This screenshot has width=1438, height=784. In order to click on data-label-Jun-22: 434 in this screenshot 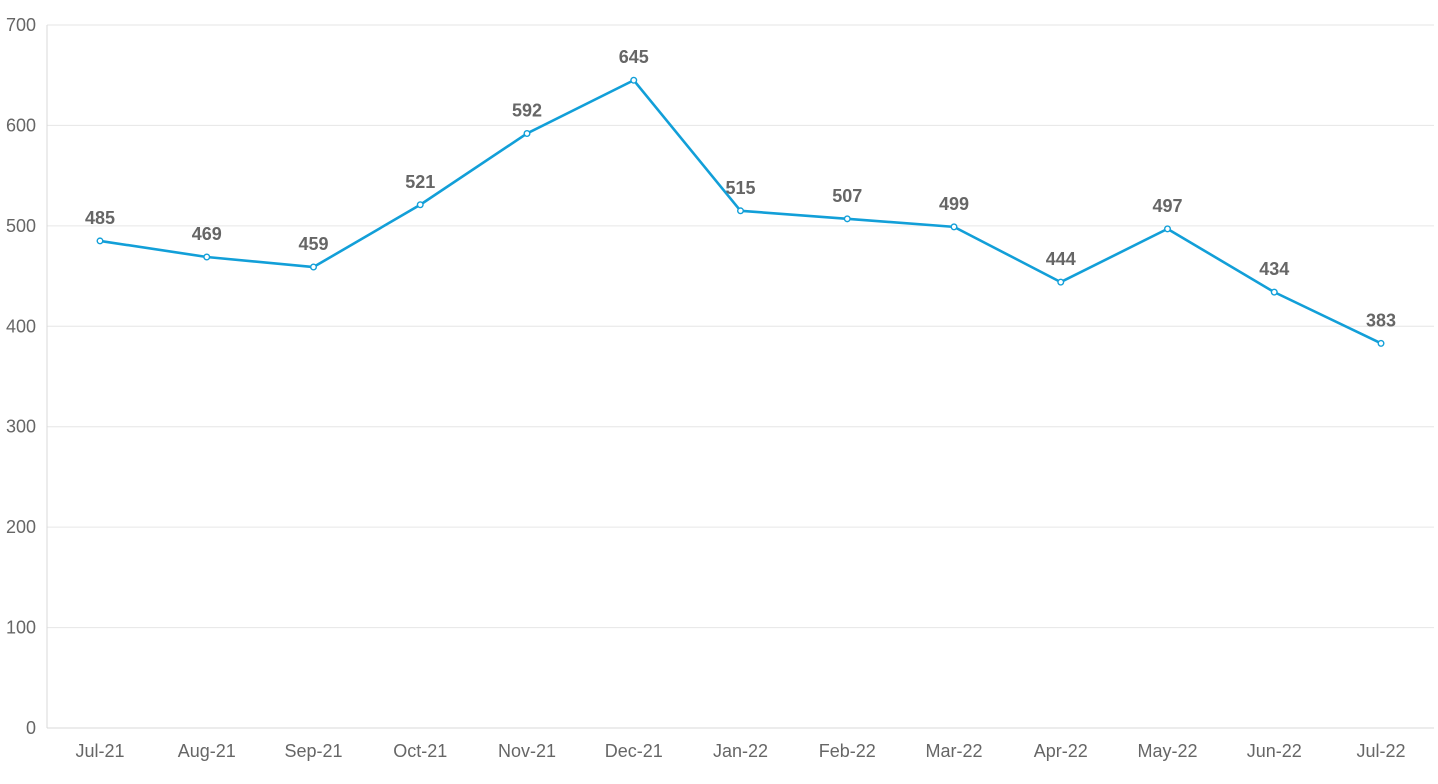, I will do `click(1274, 269)`.